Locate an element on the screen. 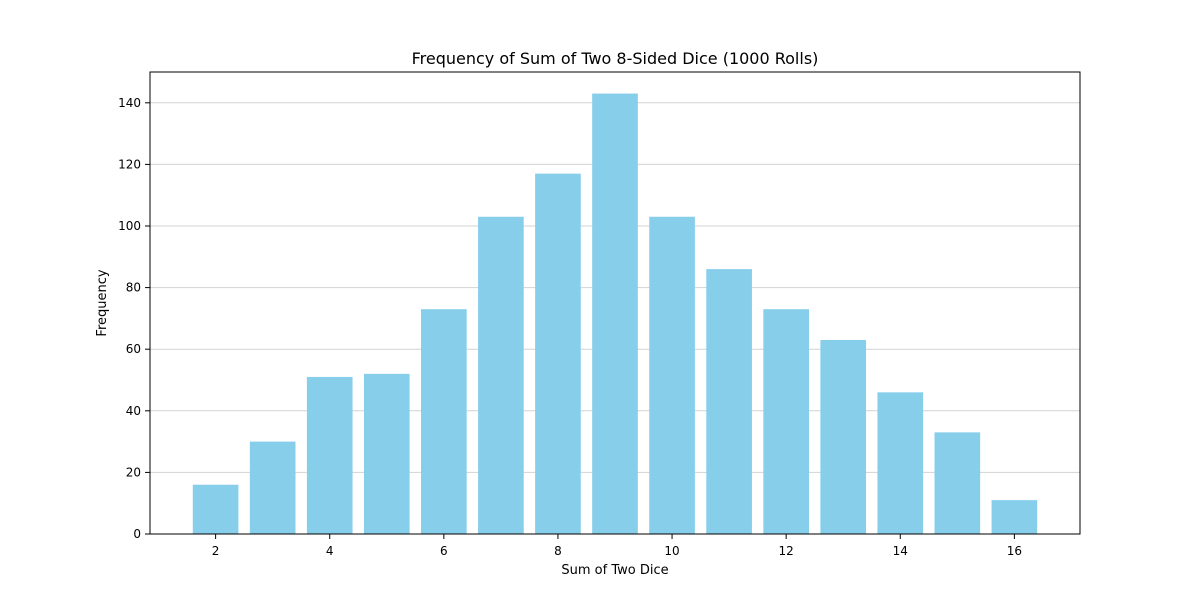 The width and height of the screenshot is (1200, 604). x-tick-label: 14 is located at coordinates (900, 551).